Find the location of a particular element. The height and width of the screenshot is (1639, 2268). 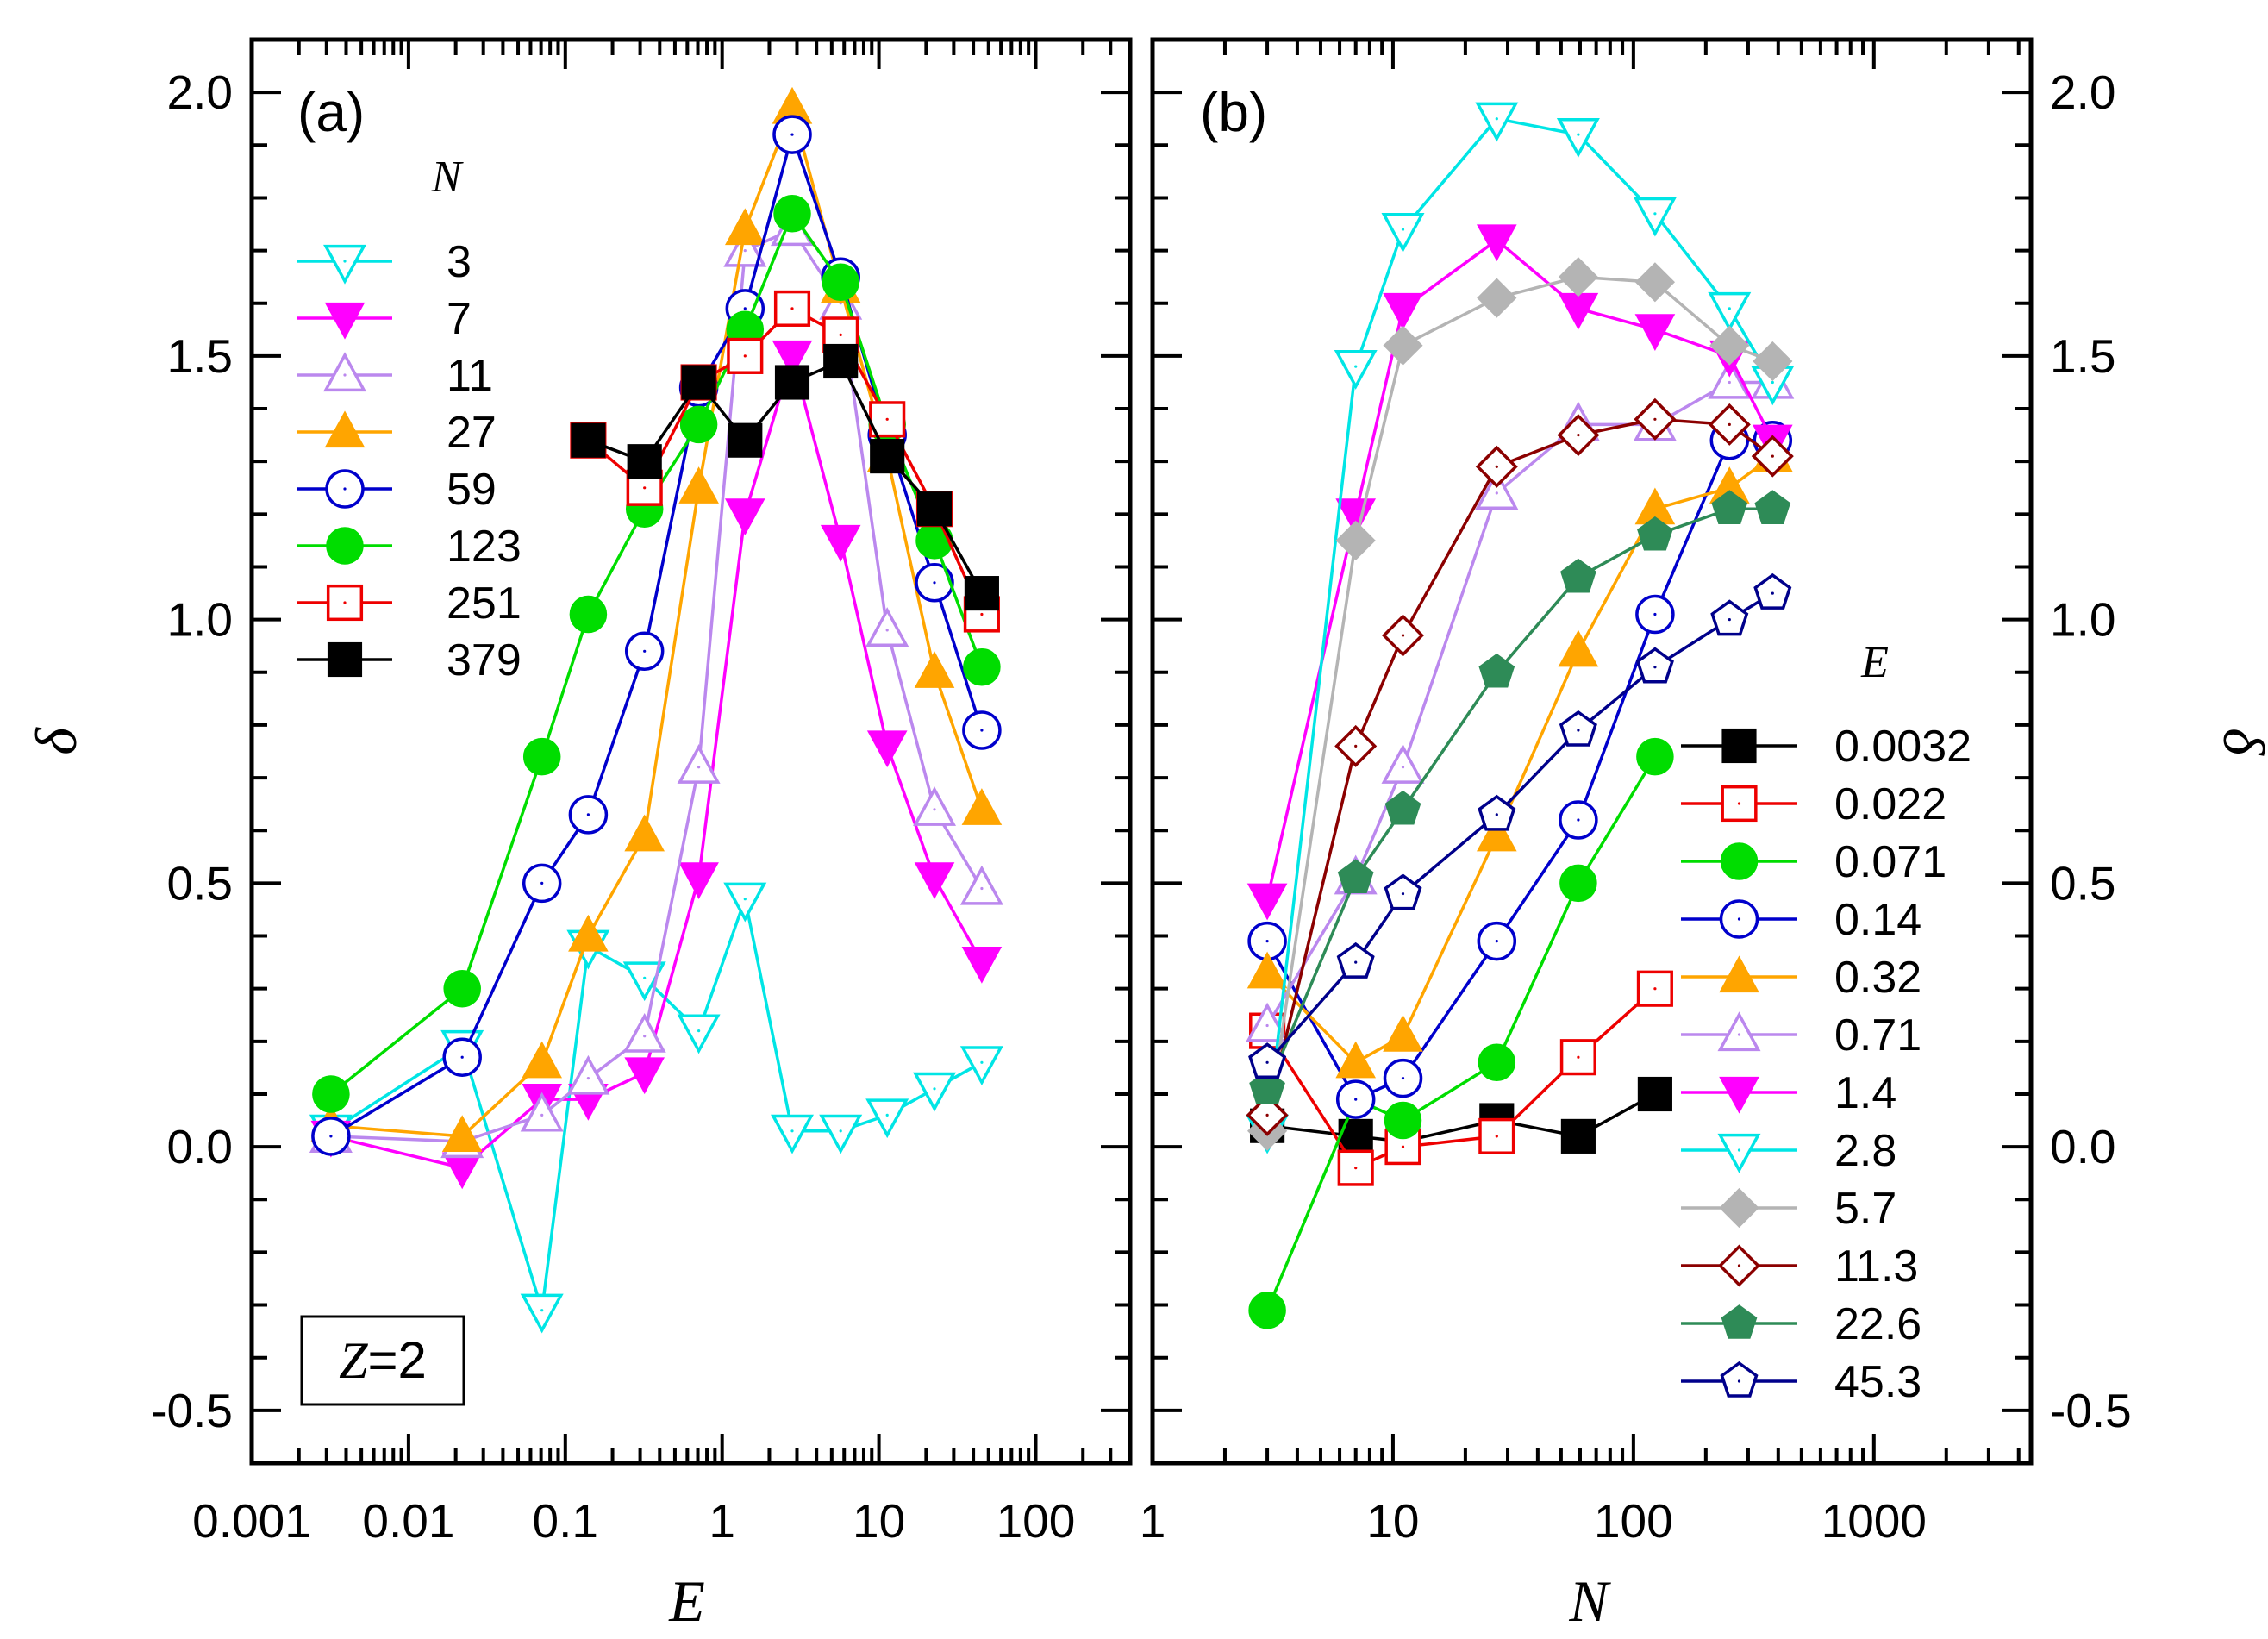

panel-b-legend-entry: 0.071 is located at coordinates (1813, 862).